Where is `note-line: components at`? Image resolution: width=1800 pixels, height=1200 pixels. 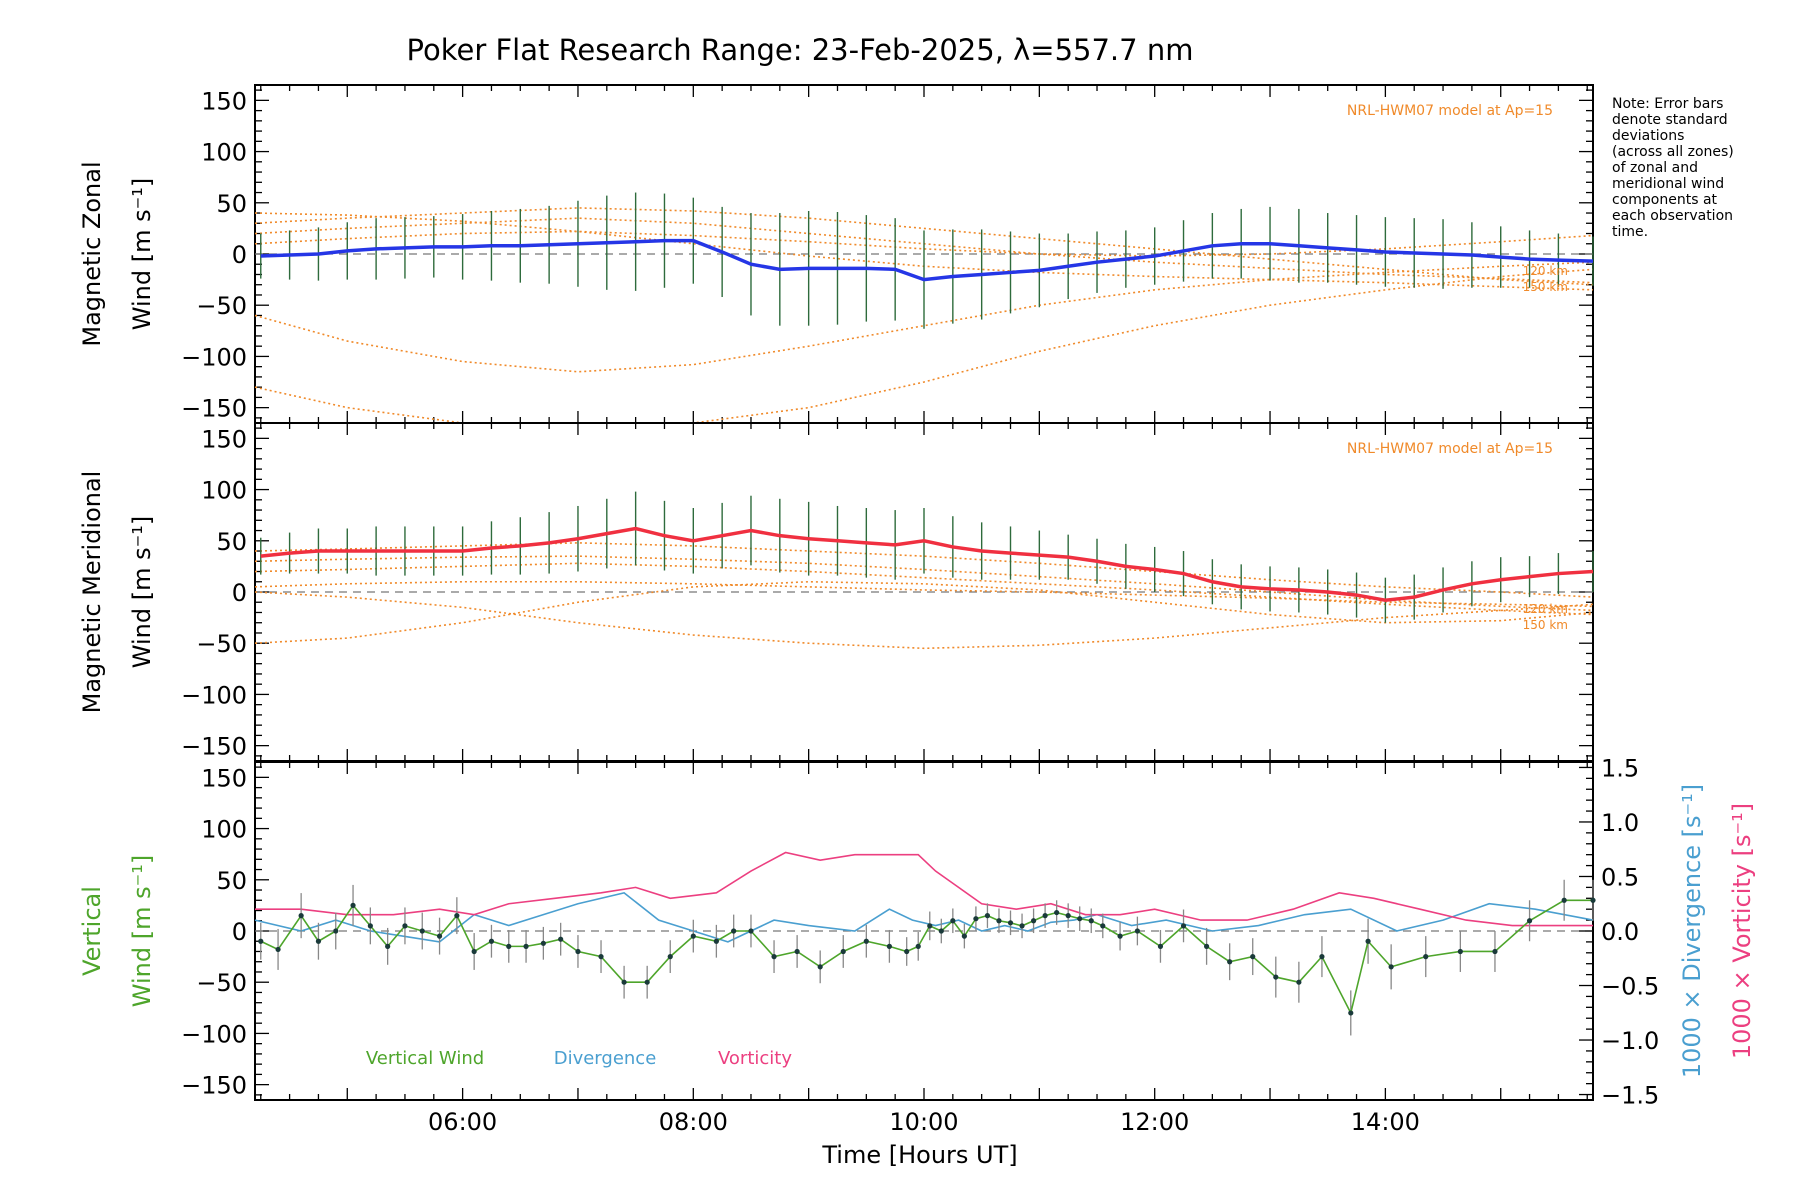 note-line: components at is located at coordinates (1665, 200).